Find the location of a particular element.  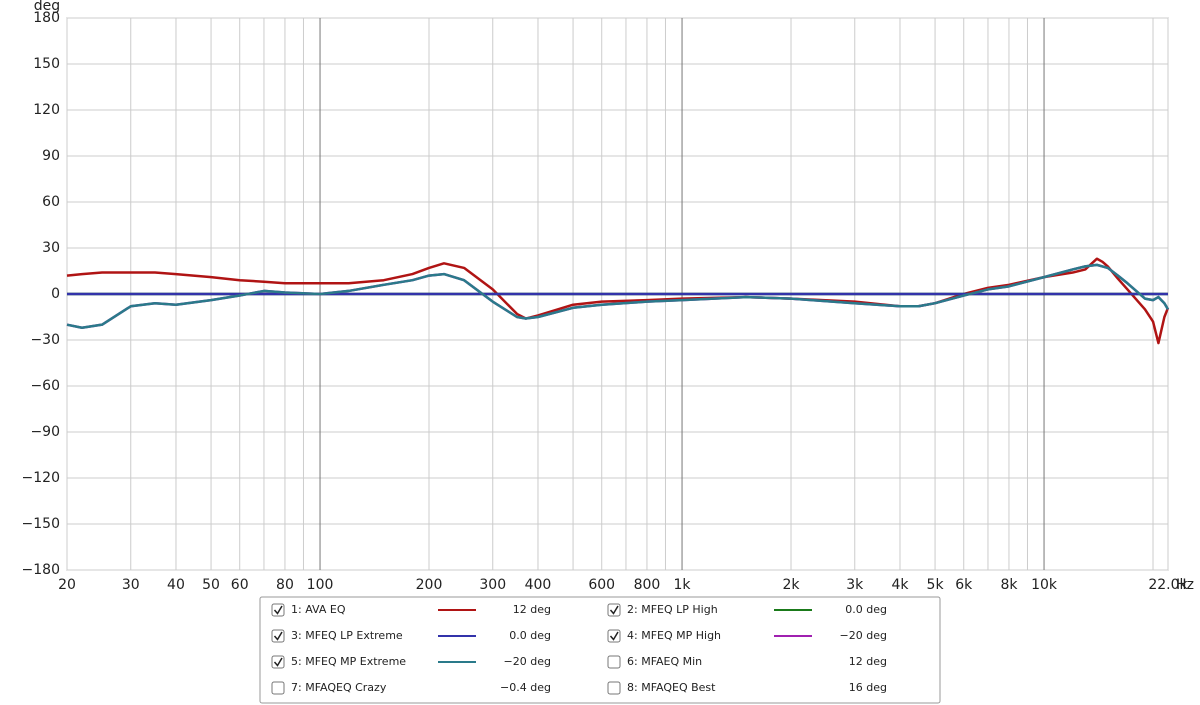

y-tick-label: 120 is located at coordinates (46, 110).